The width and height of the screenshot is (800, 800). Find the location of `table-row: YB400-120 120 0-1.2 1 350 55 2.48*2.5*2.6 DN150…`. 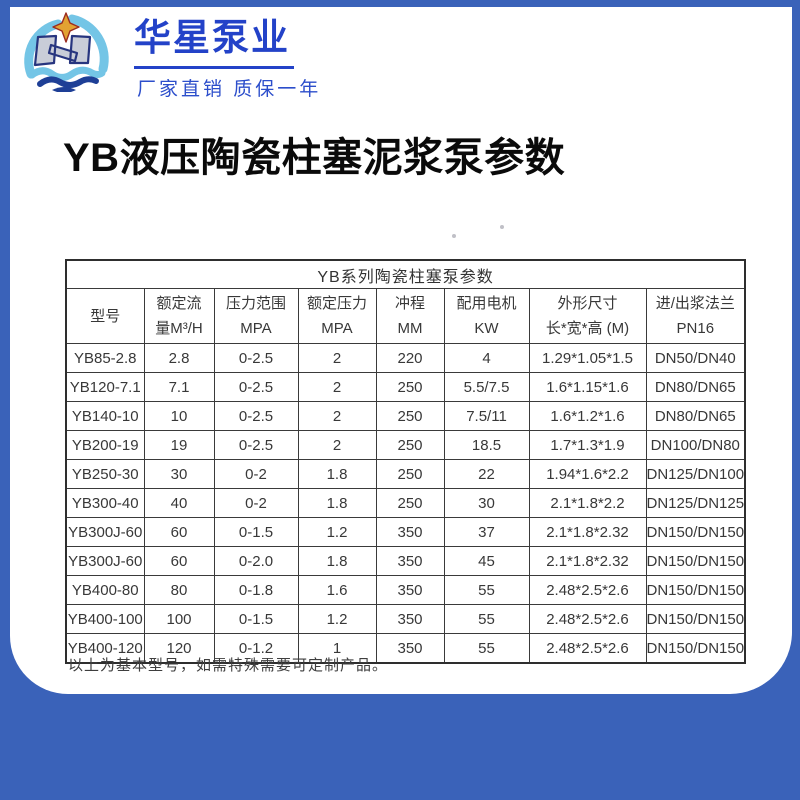

table-row: YB400-120 120 0-1.2 1 350 55 2.48*2.5*2.6 DN150… is located at coordinates (405, 648).